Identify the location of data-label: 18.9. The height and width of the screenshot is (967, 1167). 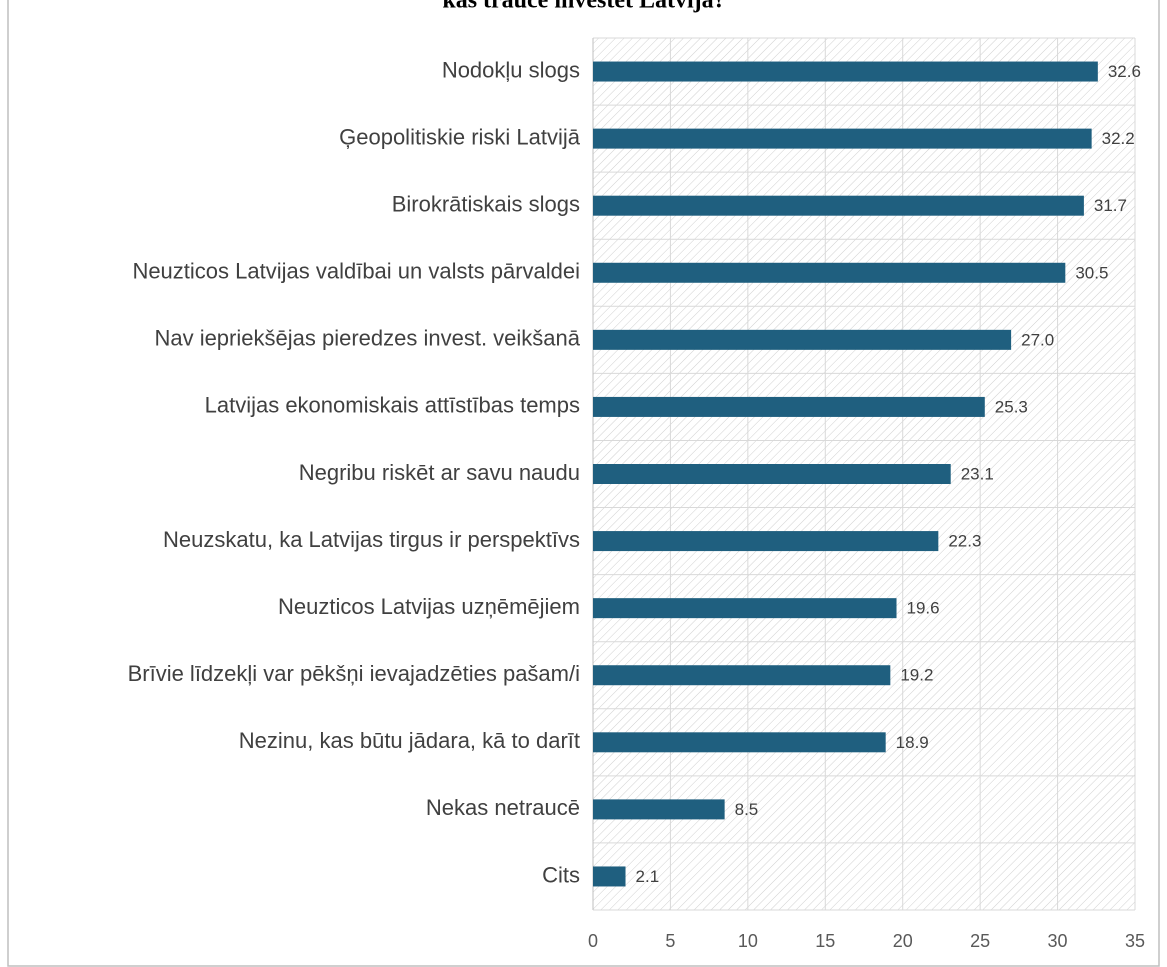
(912, 742).